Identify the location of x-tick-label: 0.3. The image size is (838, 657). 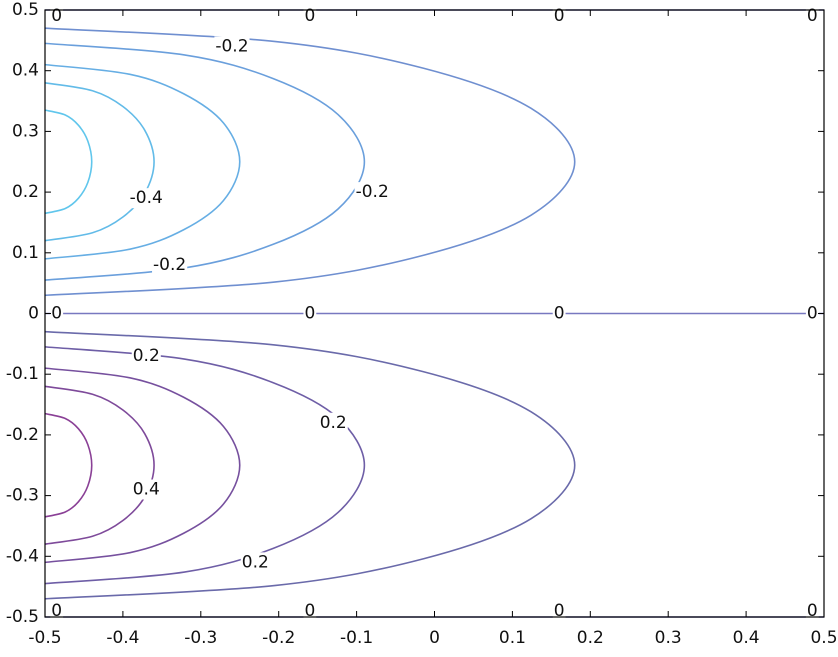
(668, 638).